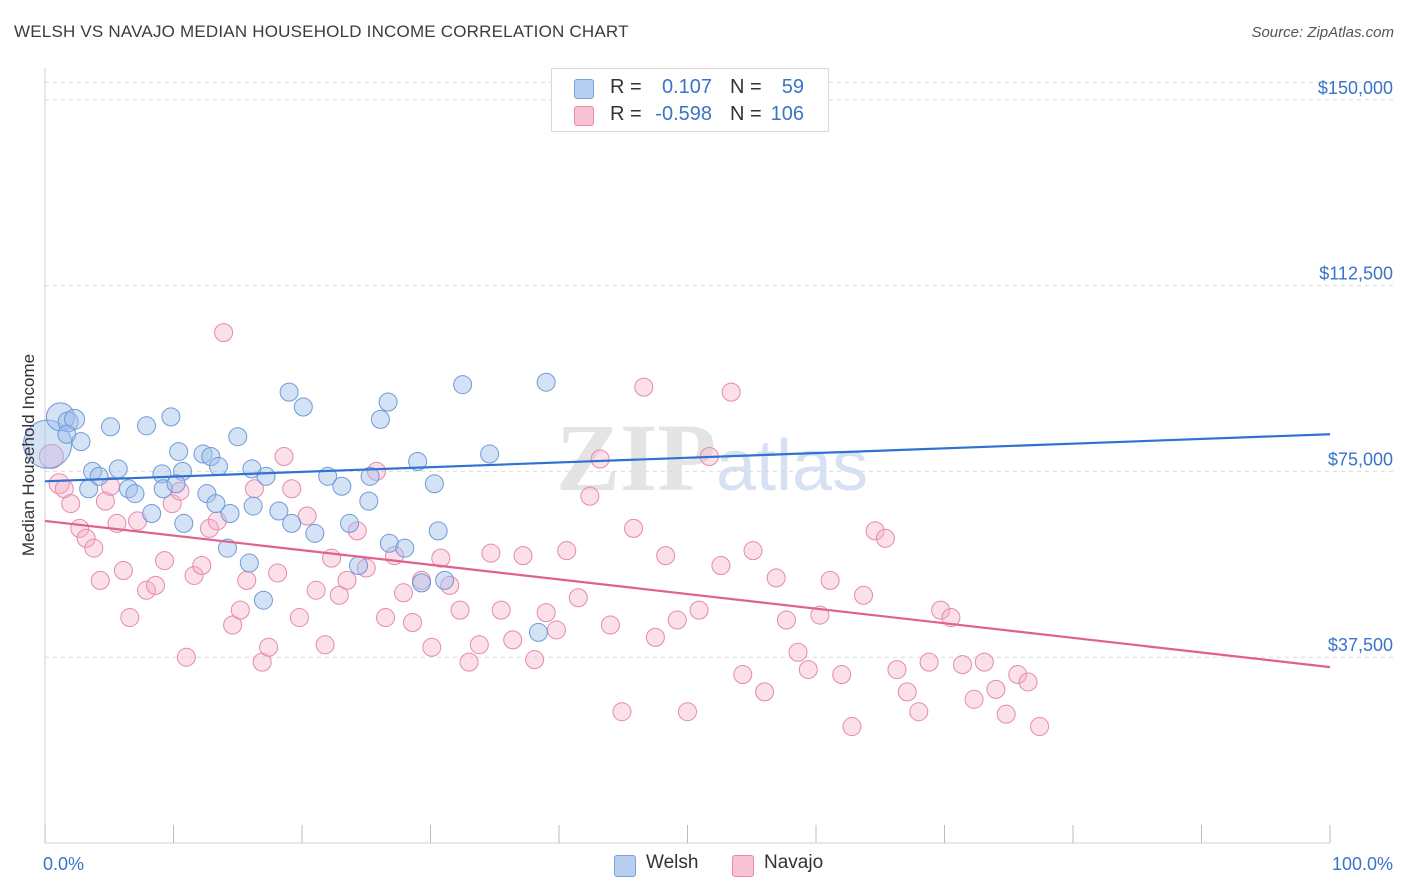 The image size is (1406, 892). Describe the element at coordinates (690, 100) in the screenshot. I see `legend: R = 0.107 N = 59 R = -0.598 N = 106` at that location.